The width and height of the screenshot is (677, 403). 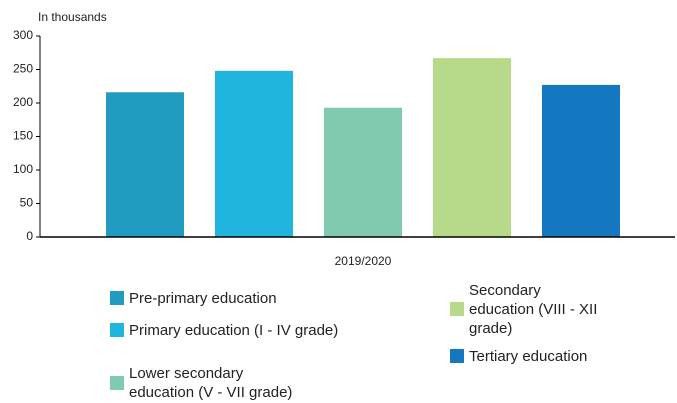 What do you see at coordinates (234, 330) in the screenshot?
I see `legend-label: Primary education (I - IV grade)` at bounding box center [234, 330].